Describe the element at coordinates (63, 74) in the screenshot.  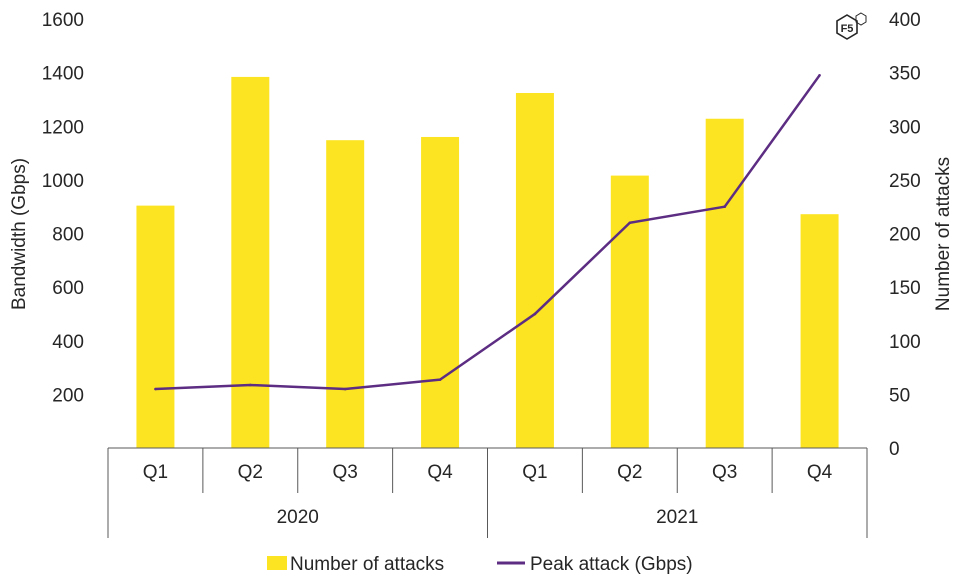
I see `left-tick-label: 1400` at that location.